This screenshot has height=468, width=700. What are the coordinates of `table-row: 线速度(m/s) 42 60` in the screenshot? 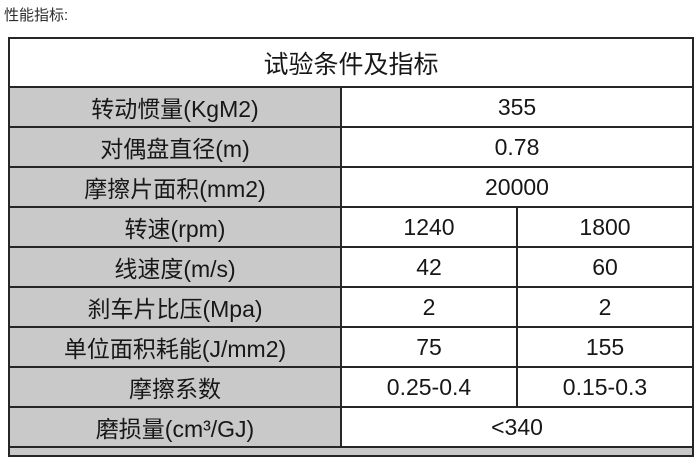 It's located at (351, 267).